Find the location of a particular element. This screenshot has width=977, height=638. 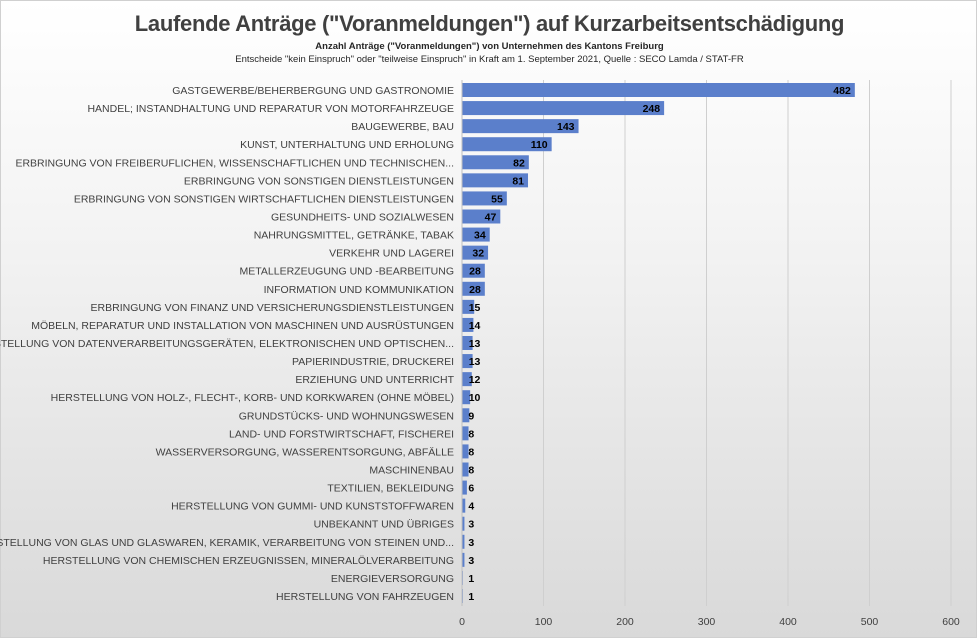

data-label: 9 is located at coordinates (471, 416).